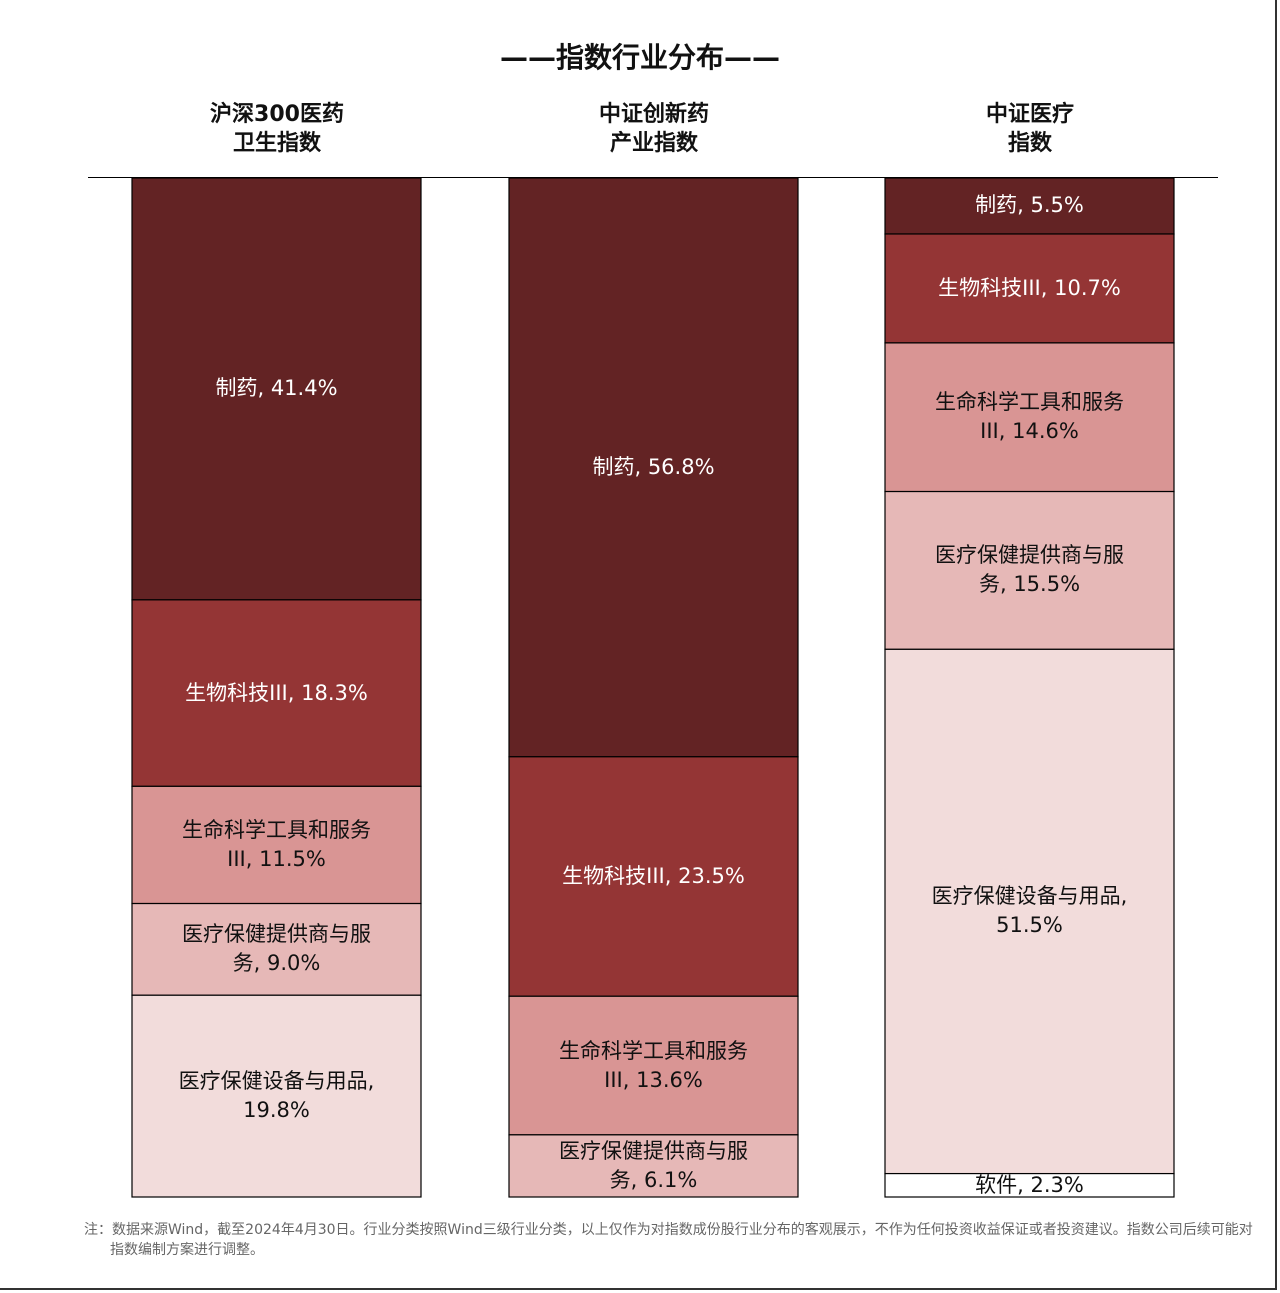  I want to click on segment-label: 软件, 2.3%, so click(1029, 1184).